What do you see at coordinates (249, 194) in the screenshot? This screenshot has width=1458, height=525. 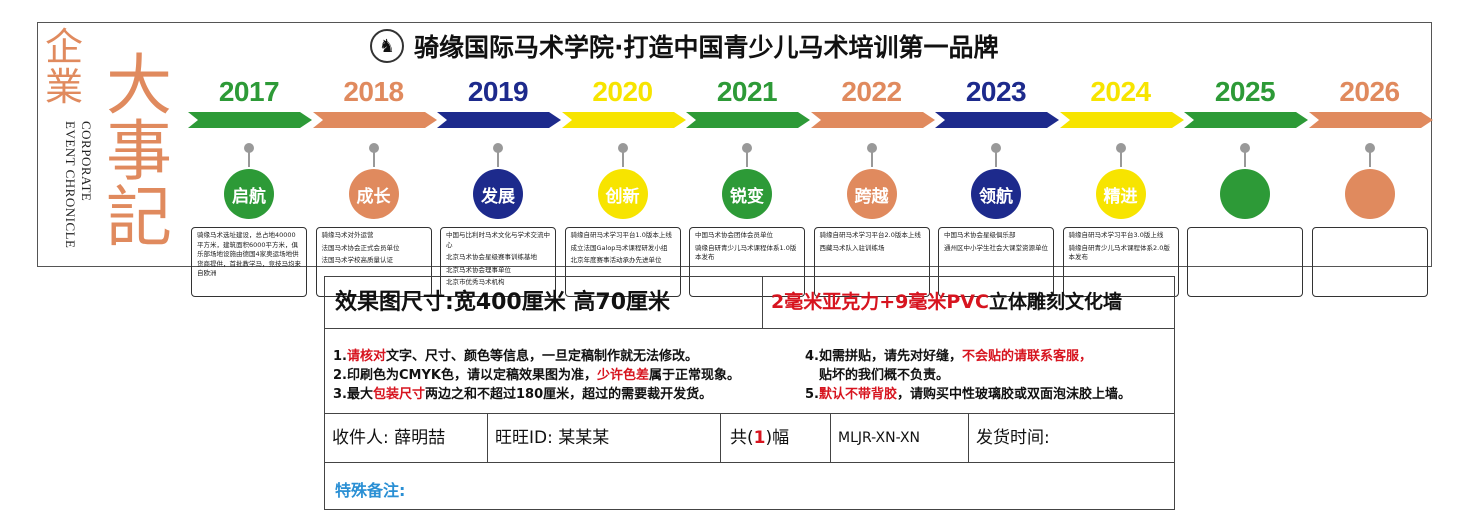 I see `stage-circle: 启航` at bounding box center [249, 194].